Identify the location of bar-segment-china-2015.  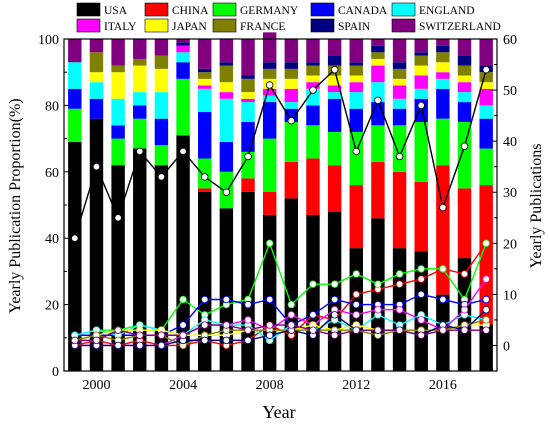
(421, 216).